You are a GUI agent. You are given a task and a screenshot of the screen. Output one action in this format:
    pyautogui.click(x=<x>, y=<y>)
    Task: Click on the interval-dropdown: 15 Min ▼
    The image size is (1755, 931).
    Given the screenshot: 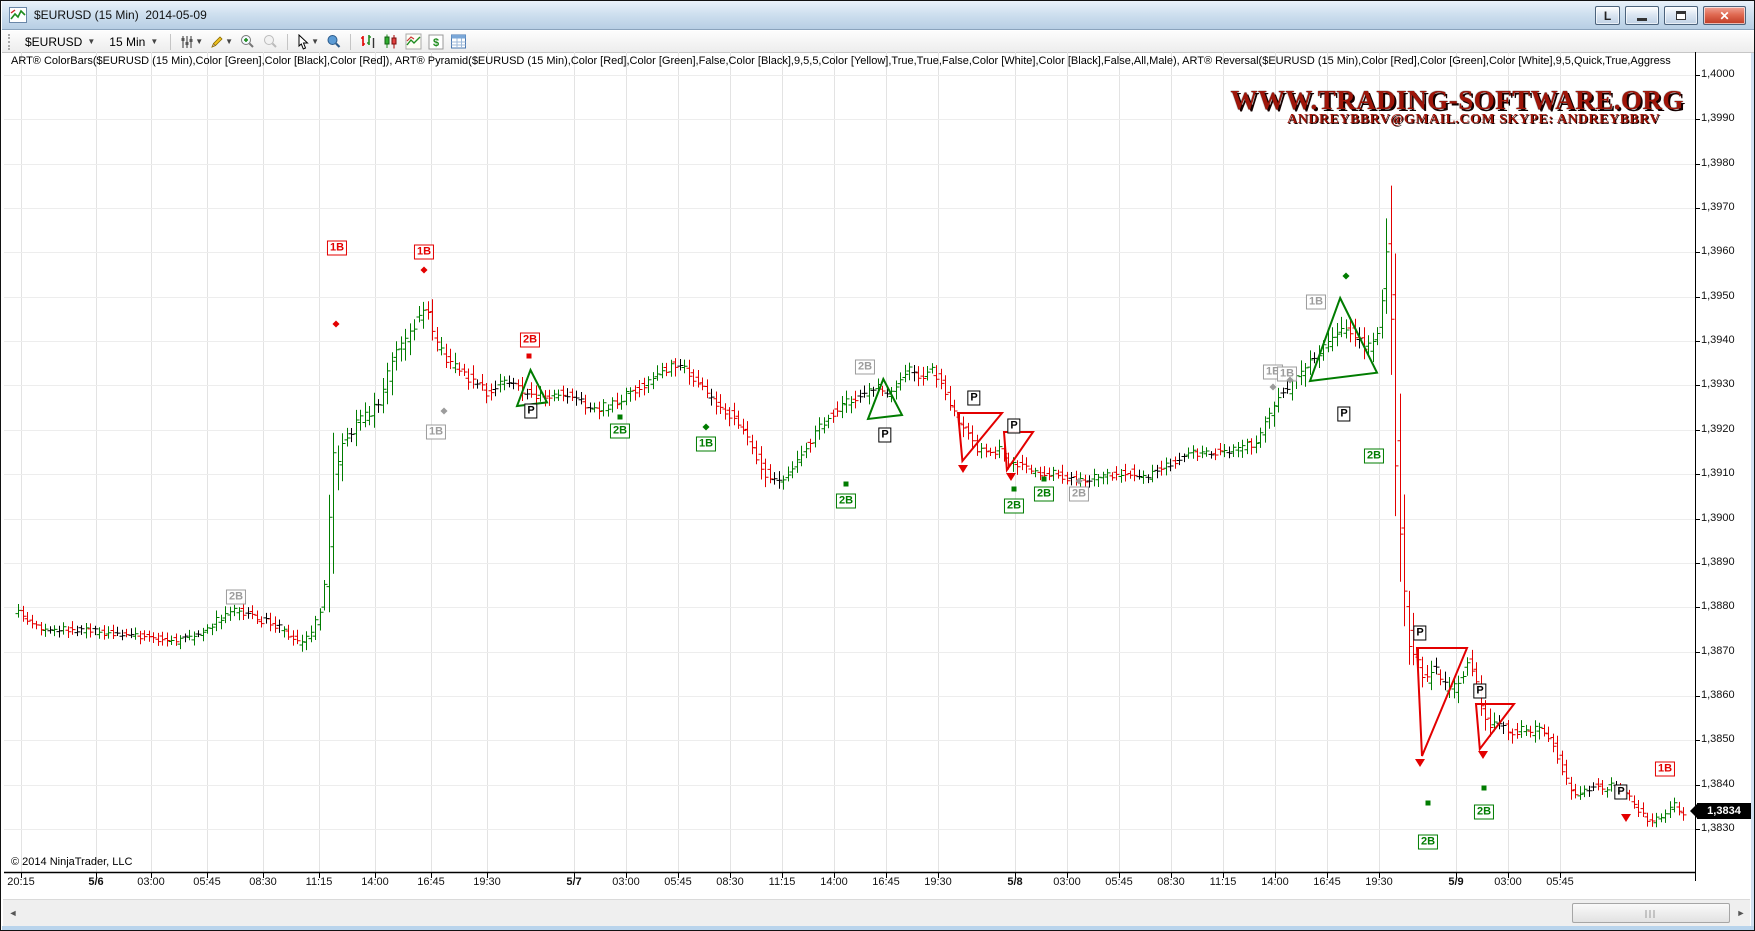 What is the action you would take?
    pyautogui.click(x=133, y=42)
    